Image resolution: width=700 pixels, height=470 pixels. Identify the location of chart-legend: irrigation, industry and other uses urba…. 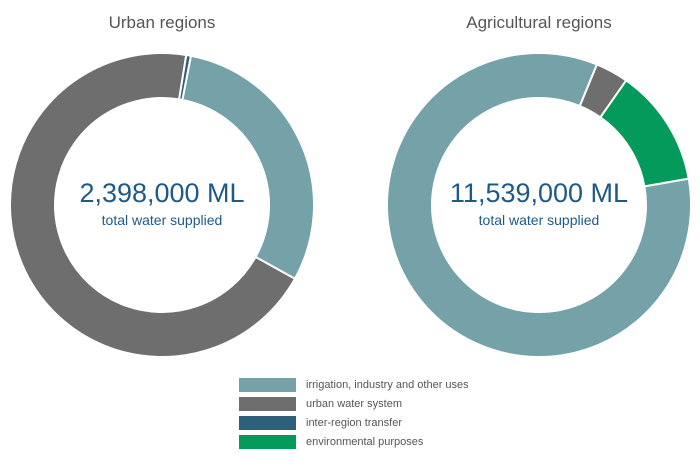
(354, 413).